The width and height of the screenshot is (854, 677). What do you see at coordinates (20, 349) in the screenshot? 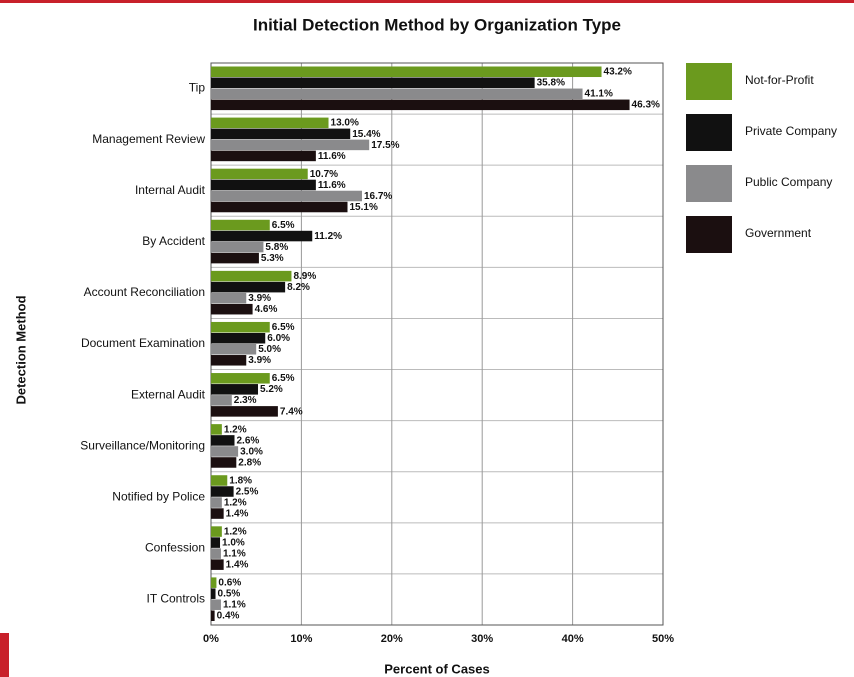
I see `y-axis-label: Detection Method` at bounding box center [20, 349].